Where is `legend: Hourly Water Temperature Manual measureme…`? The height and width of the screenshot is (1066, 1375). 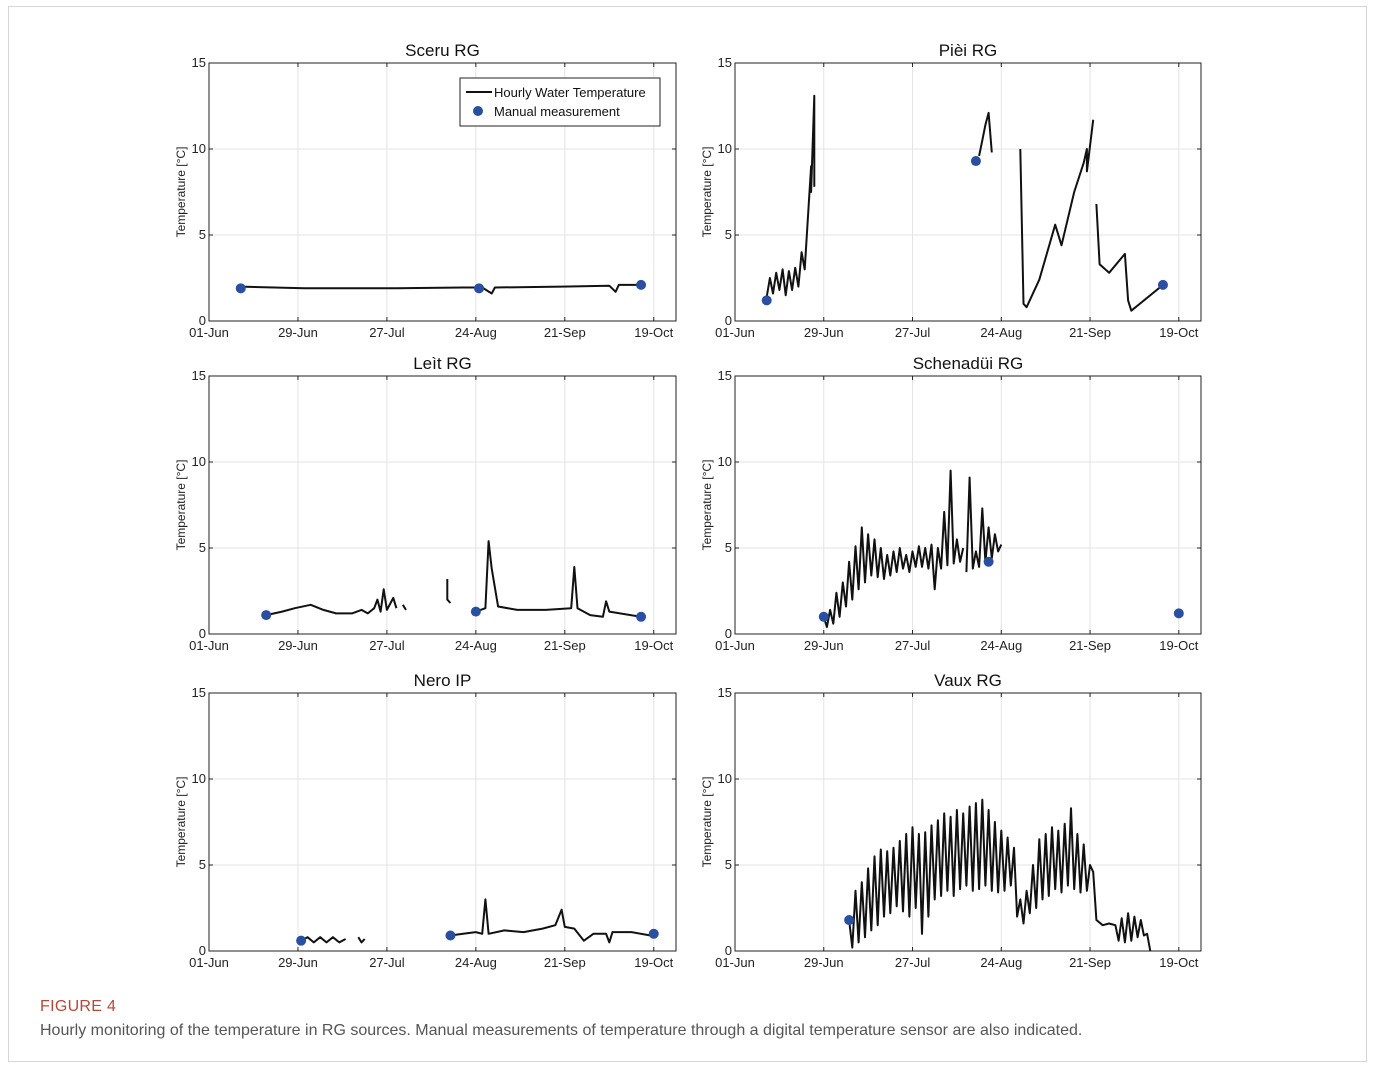
legend: Hourly Water Temperature Manual measureme… is located at coordinates (560, 102).